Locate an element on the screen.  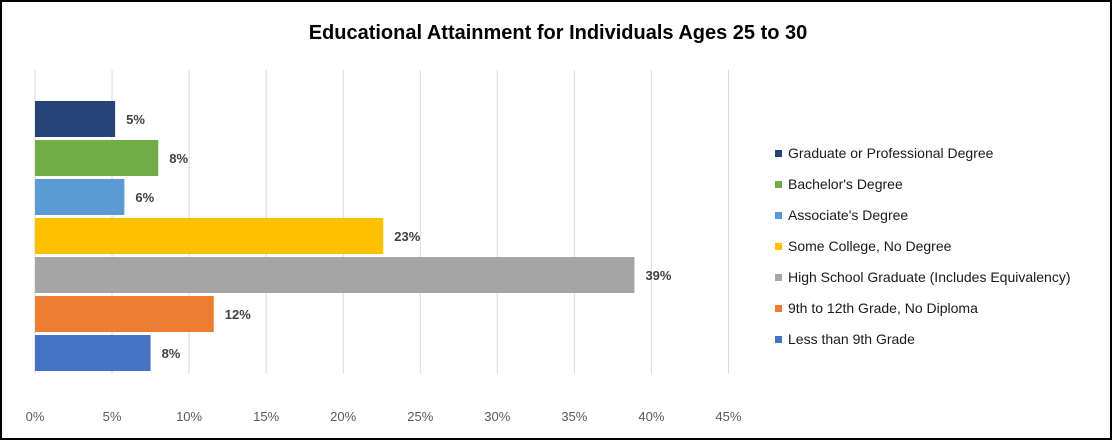
data-label: 12% is located at coordinates (238, 314).